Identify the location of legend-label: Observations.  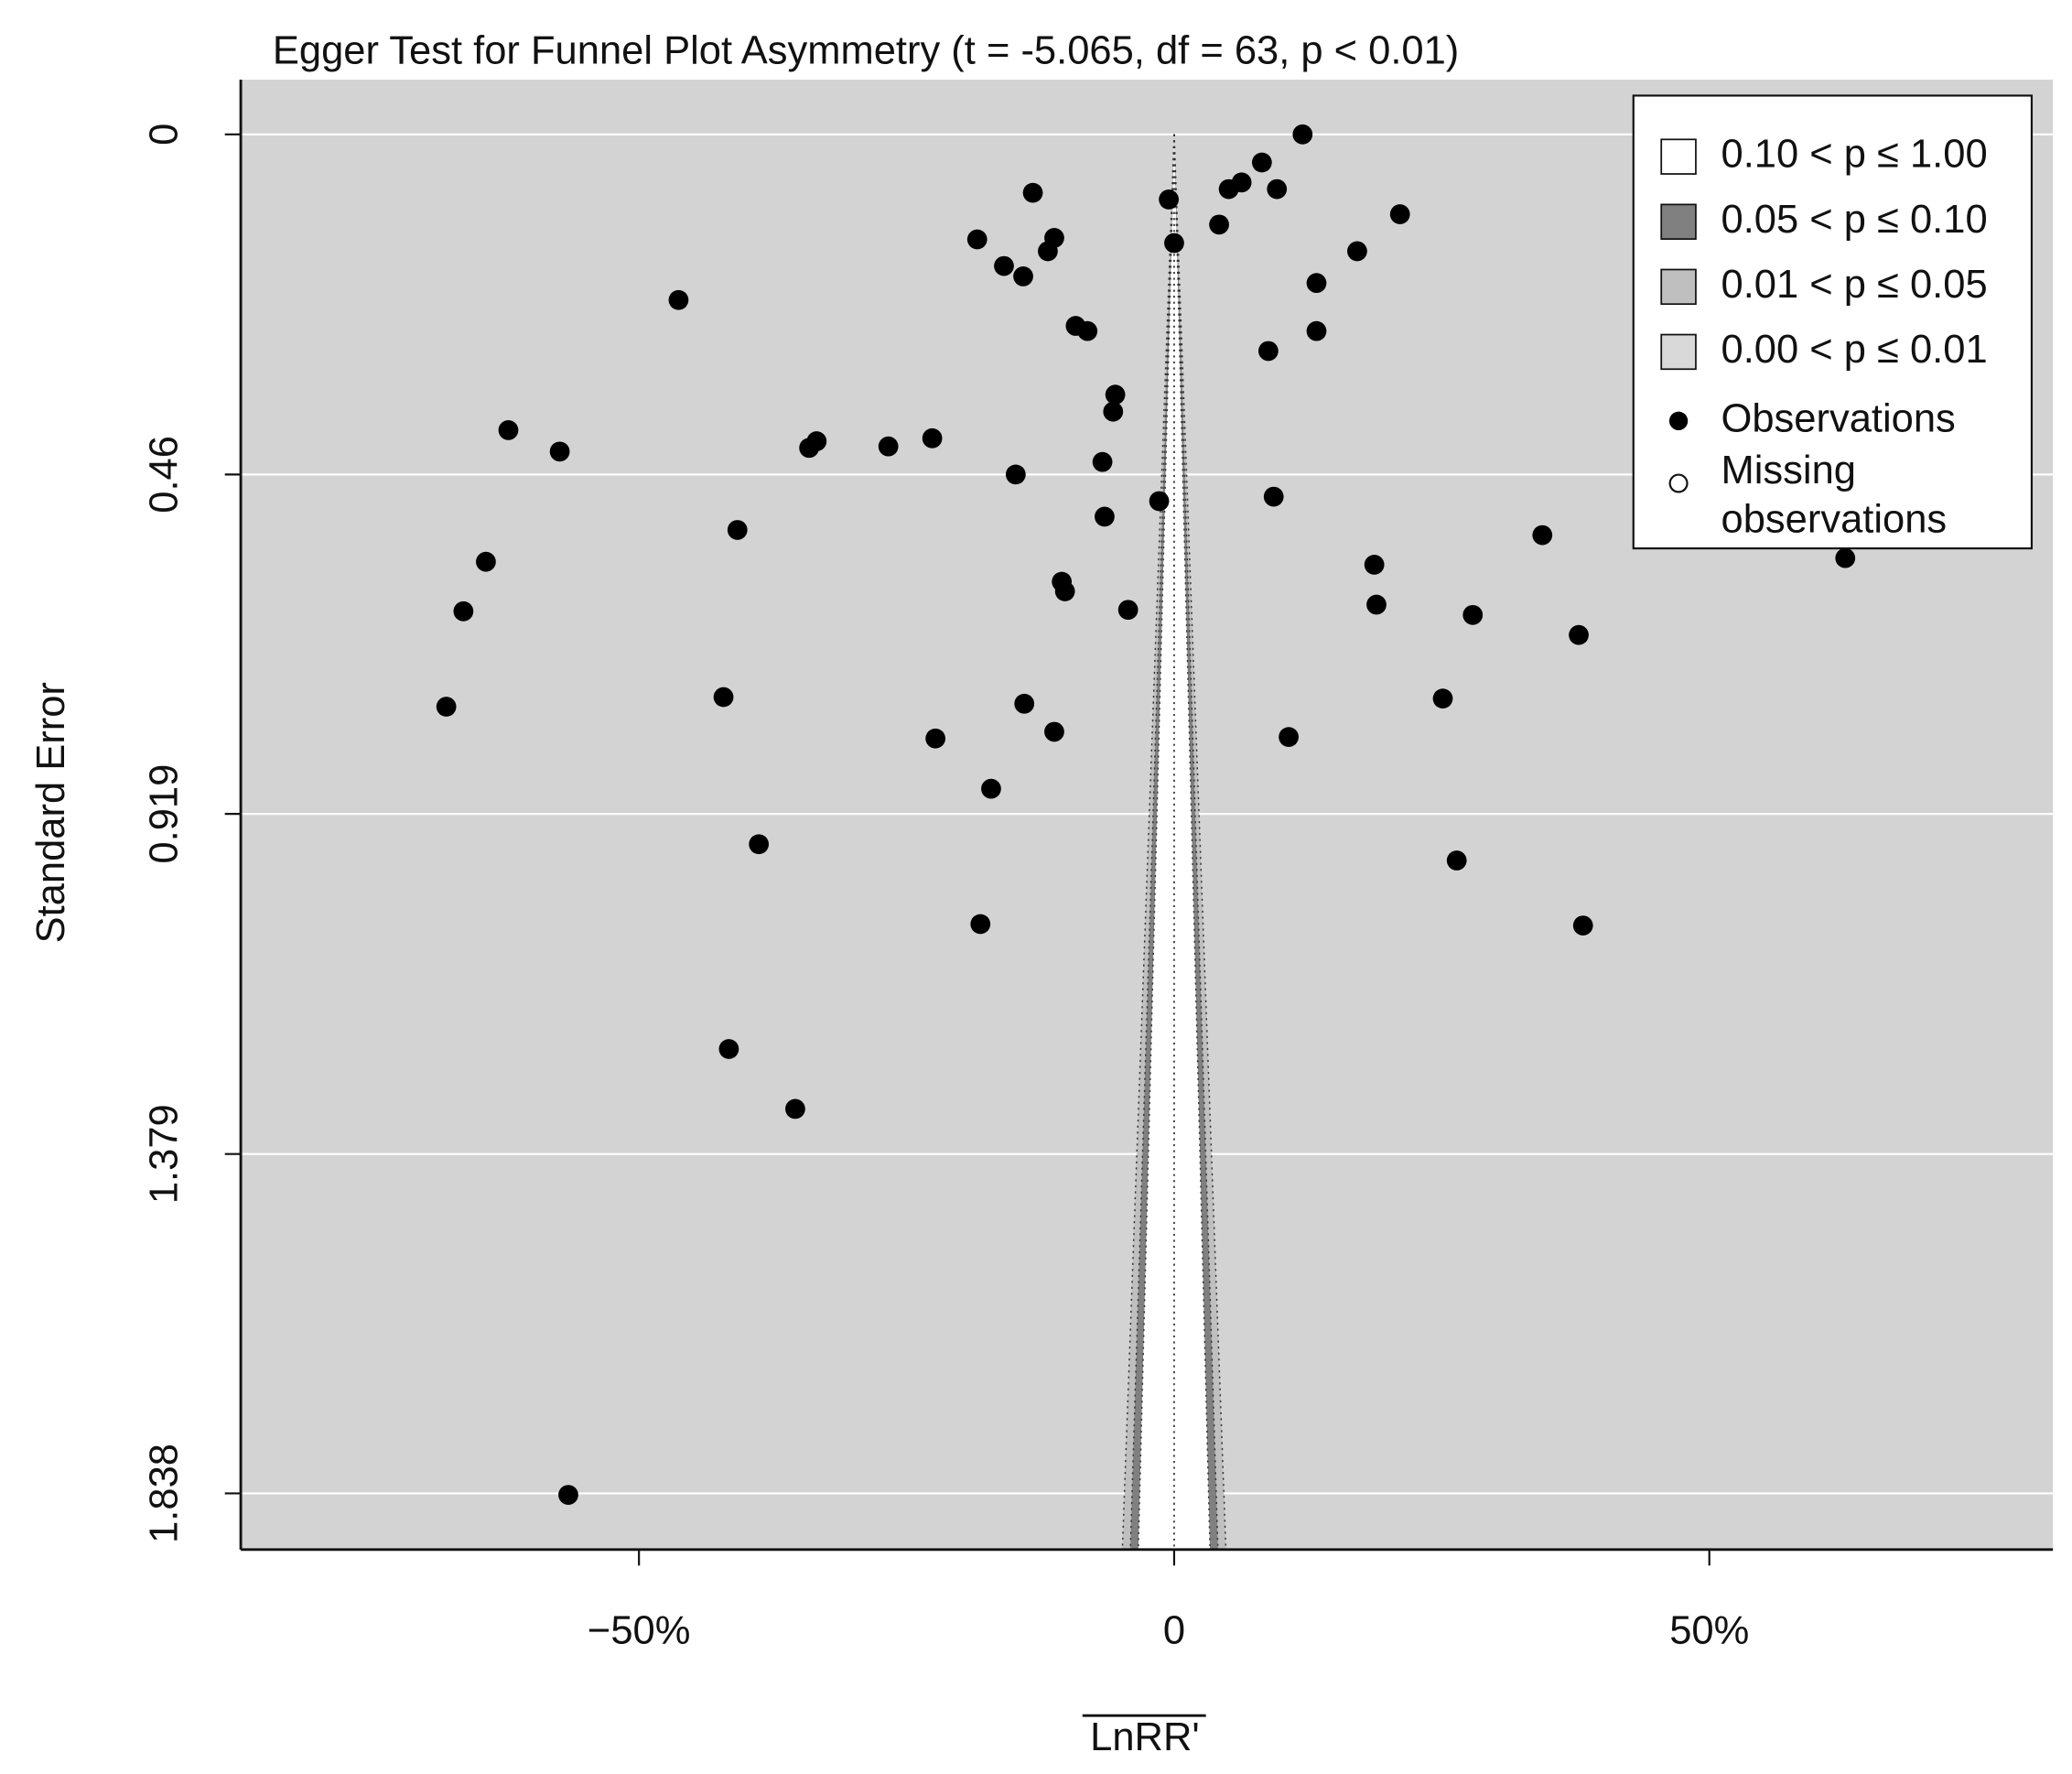
(1838, 418).